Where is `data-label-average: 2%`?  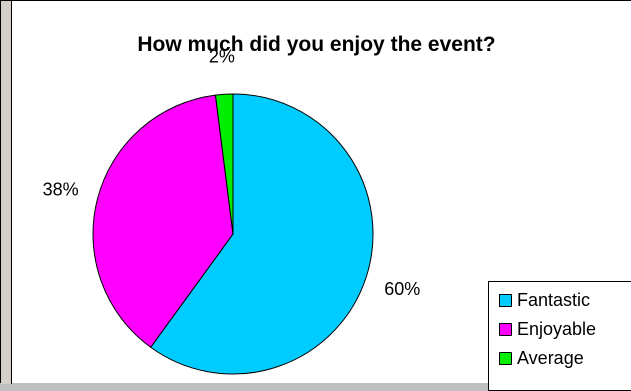 data-label-average: 2% is located at coordinates (222, 56).